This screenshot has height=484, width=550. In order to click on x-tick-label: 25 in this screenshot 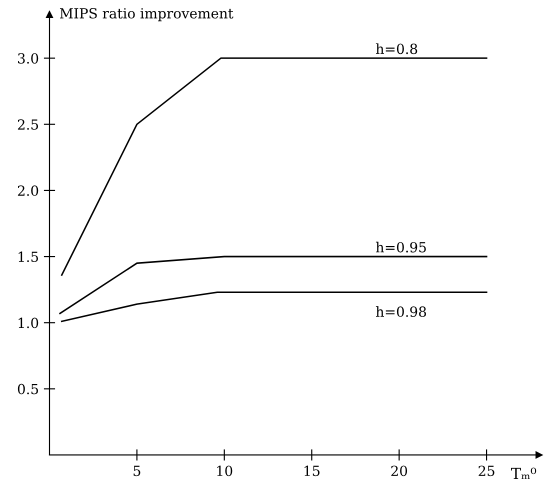, I will do `click(486, 471)`.